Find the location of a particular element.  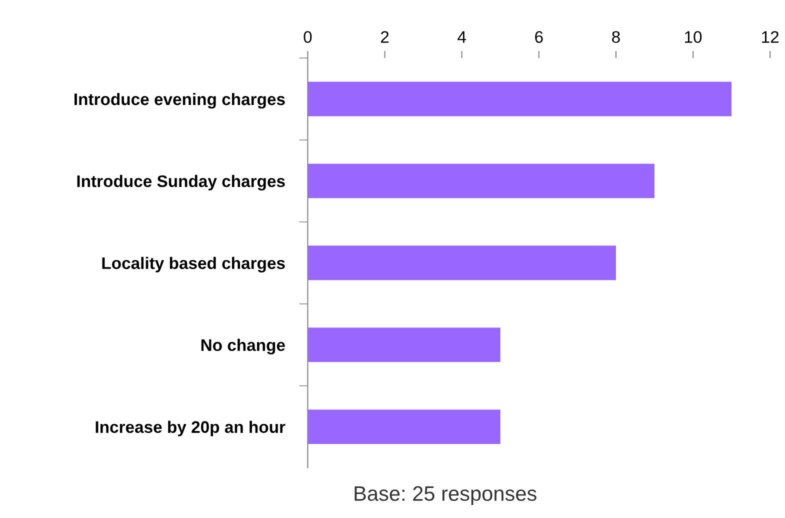

x-tick-label: 6 is located at coordinates (539, 37).